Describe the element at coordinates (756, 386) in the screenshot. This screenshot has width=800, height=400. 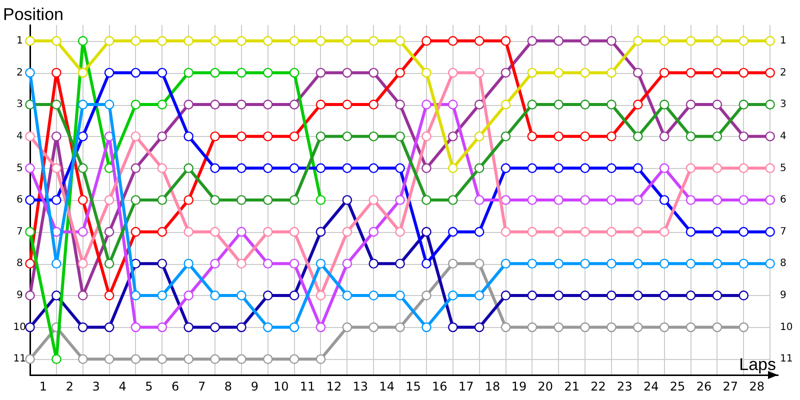
I see `x-tick-label: 28` at that location.